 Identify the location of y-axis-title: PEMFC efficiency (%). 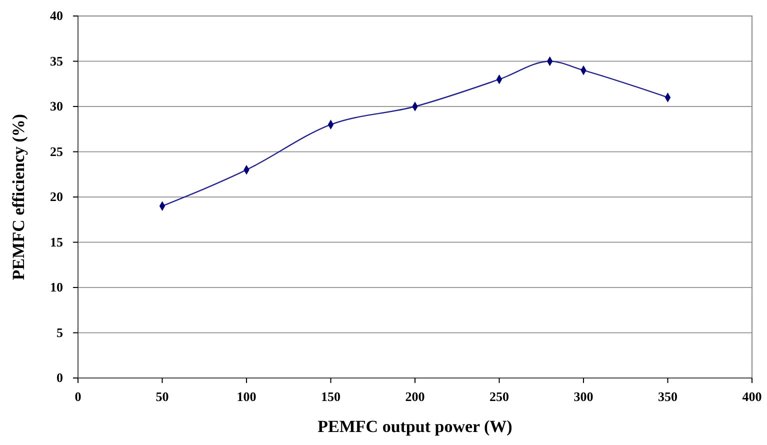
(18, 197).